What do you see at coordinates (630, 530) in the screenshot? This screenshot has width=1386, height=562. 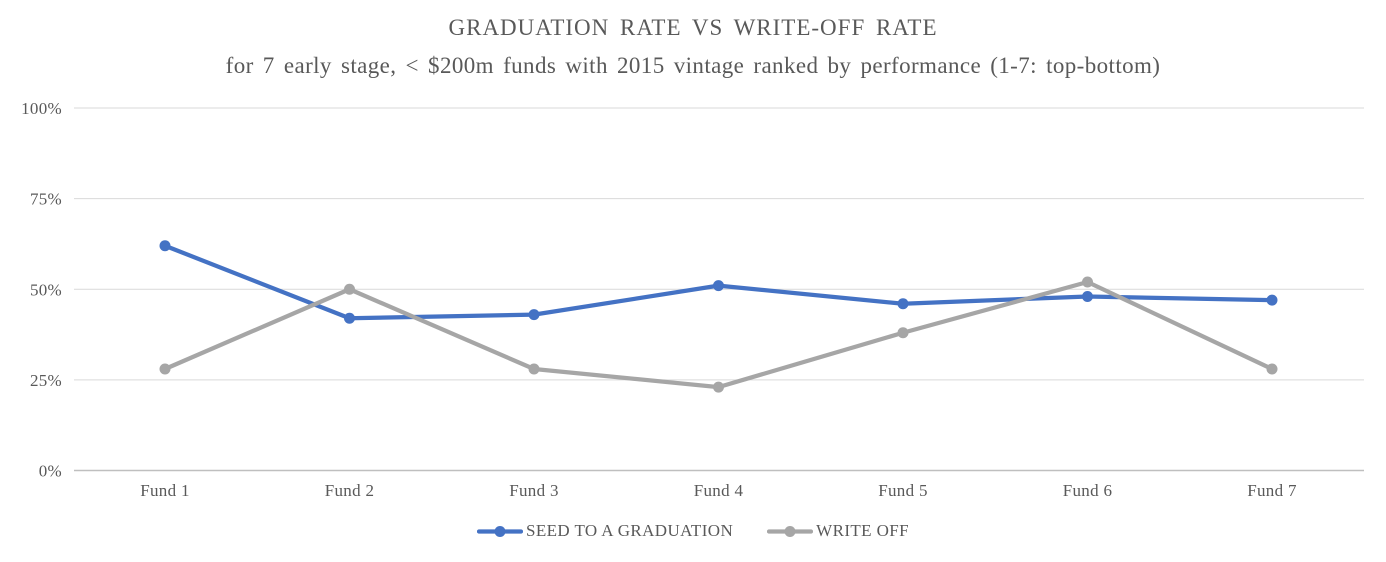 I see `legend-label: SEED TO A GRADUATION` at bounding box center [630, 530].